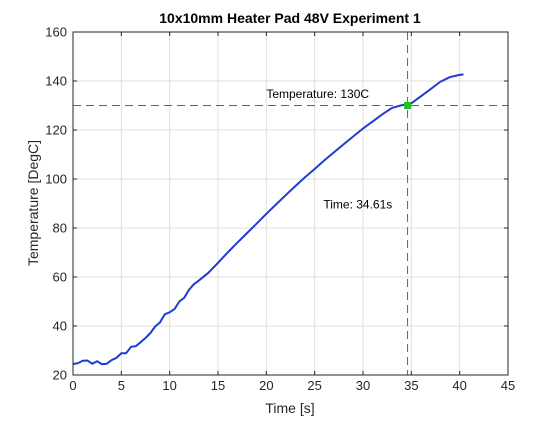 The height and width of the screenshot is (425, 560). What do you see at coordinates (56, 179) in the screenshot?
I see `y-tick-label: 100` at bounding box center [56, 179].